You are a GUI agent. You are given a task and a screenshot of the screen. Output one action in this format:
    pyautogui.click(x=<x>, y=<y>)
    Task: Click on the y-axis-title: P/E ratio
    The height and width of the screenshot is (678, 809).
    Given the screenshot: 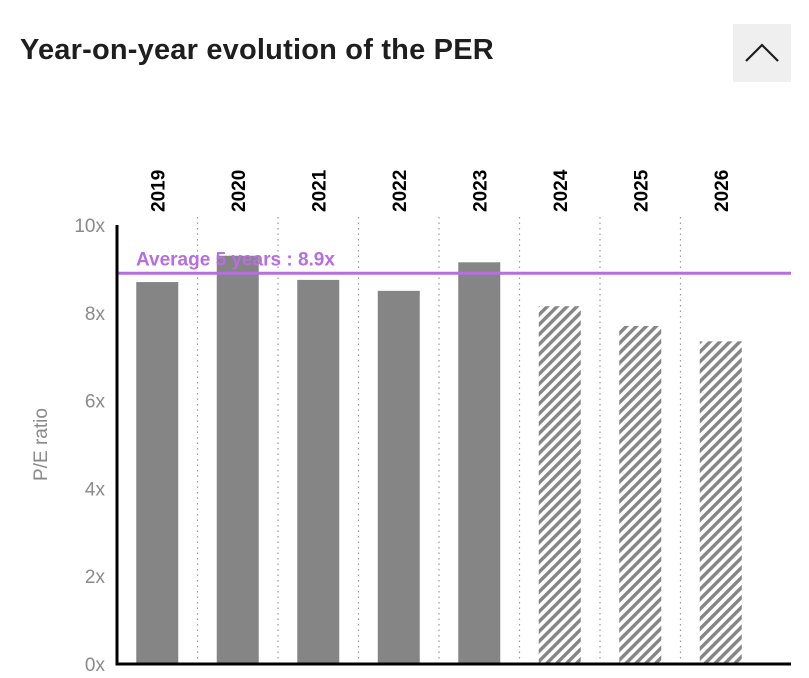 What is the action you would take?
    pyautogui.click(x=41, y=444)
    